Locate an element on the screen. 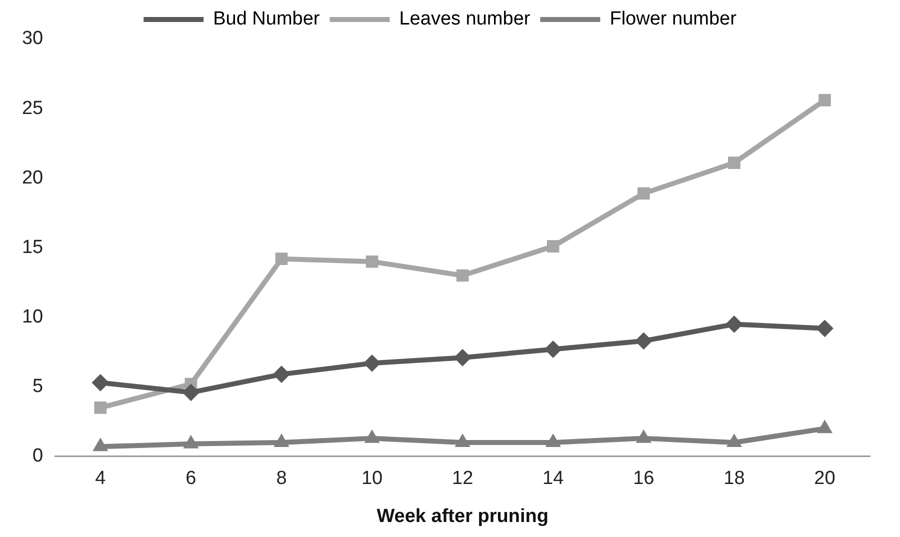  x-tick-label: 10 is located at coordinates (372, 479).